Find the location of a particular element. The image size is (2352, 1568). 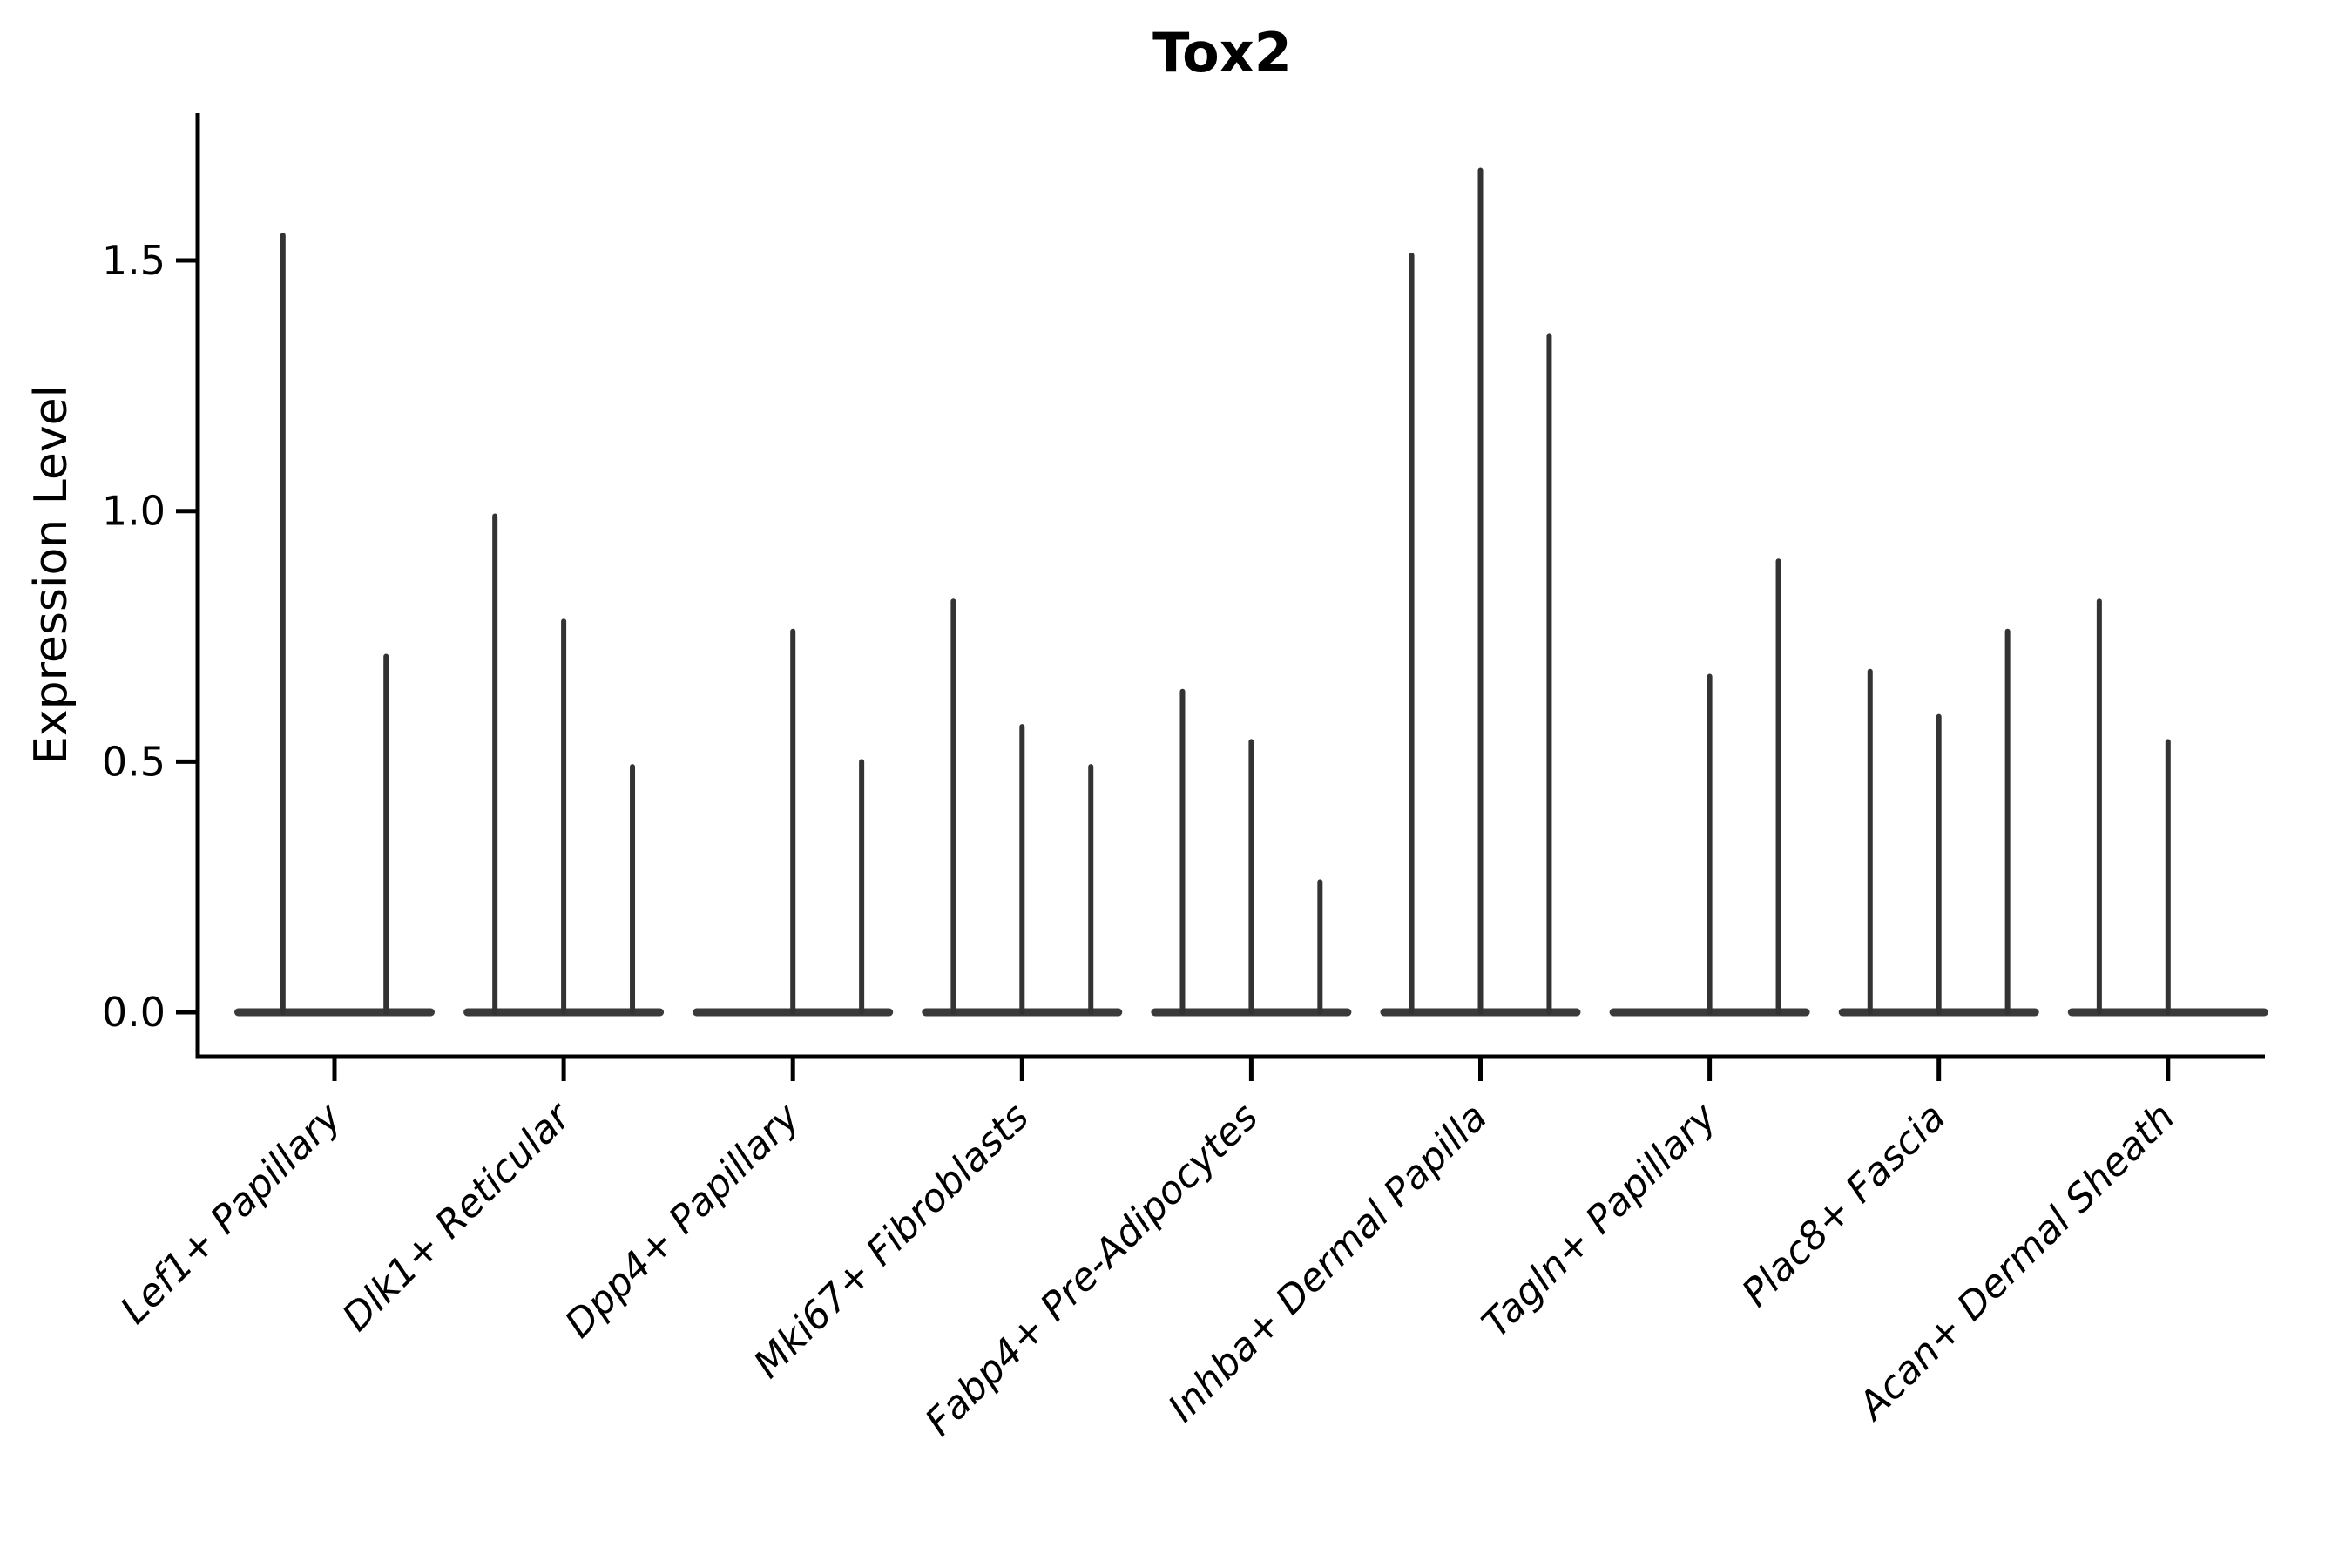

x-tick-label: Lef1+ Papillary is located at coordinates (231, 1213).